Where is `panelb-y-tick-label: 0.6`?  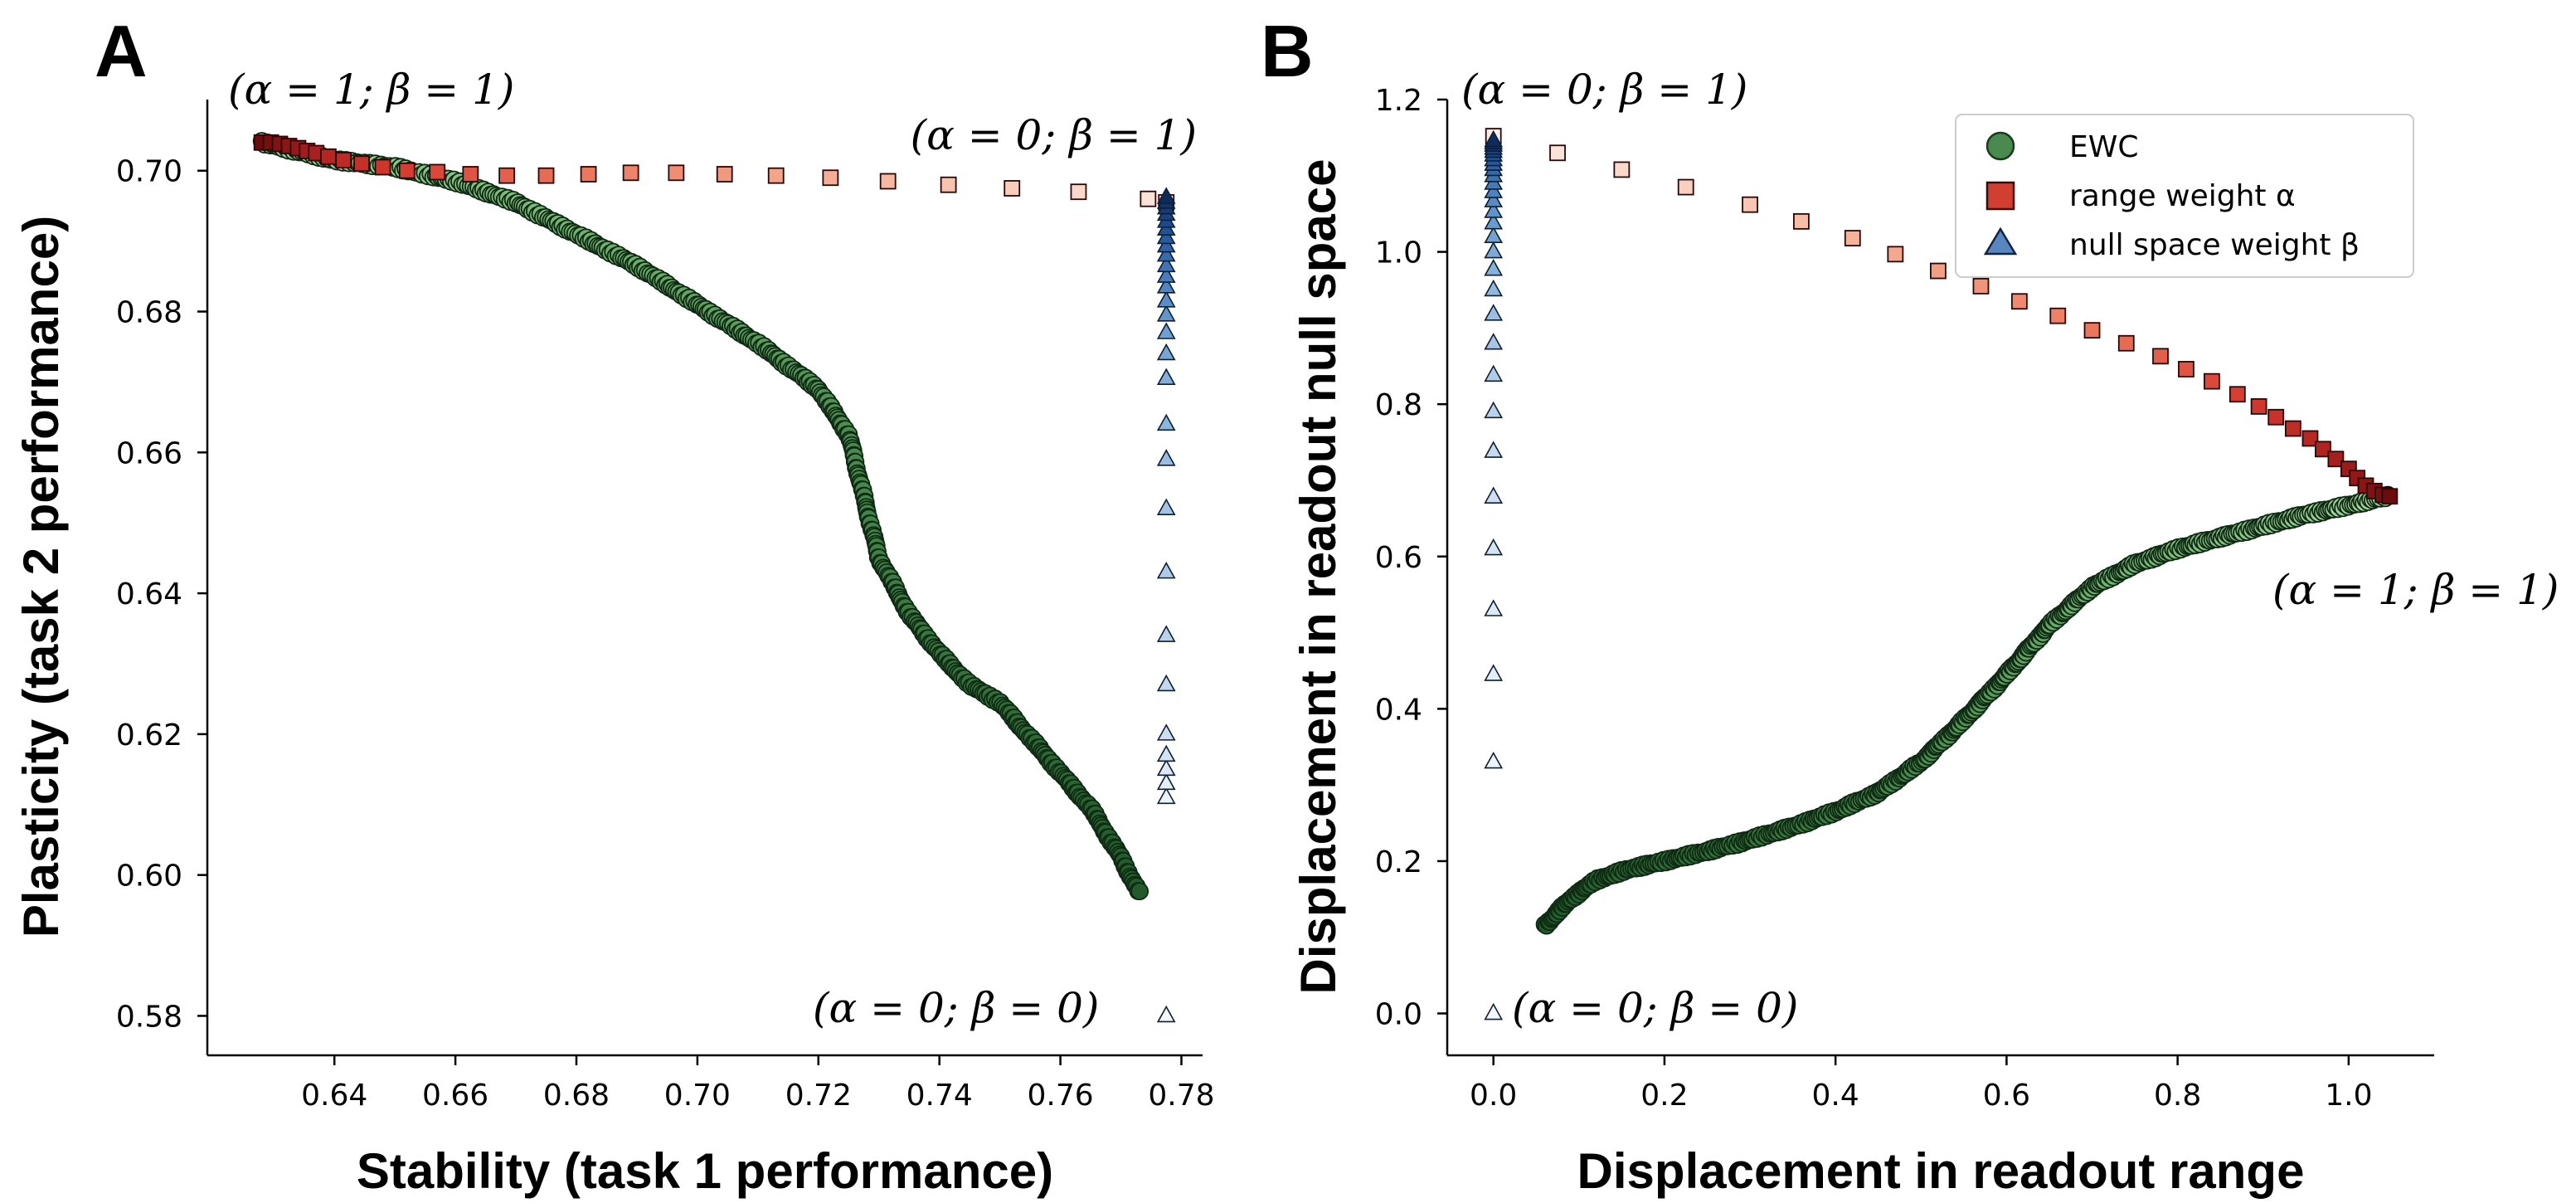 panelb-y-tick-label: 0.6 is located at coordinates (1399, 558).